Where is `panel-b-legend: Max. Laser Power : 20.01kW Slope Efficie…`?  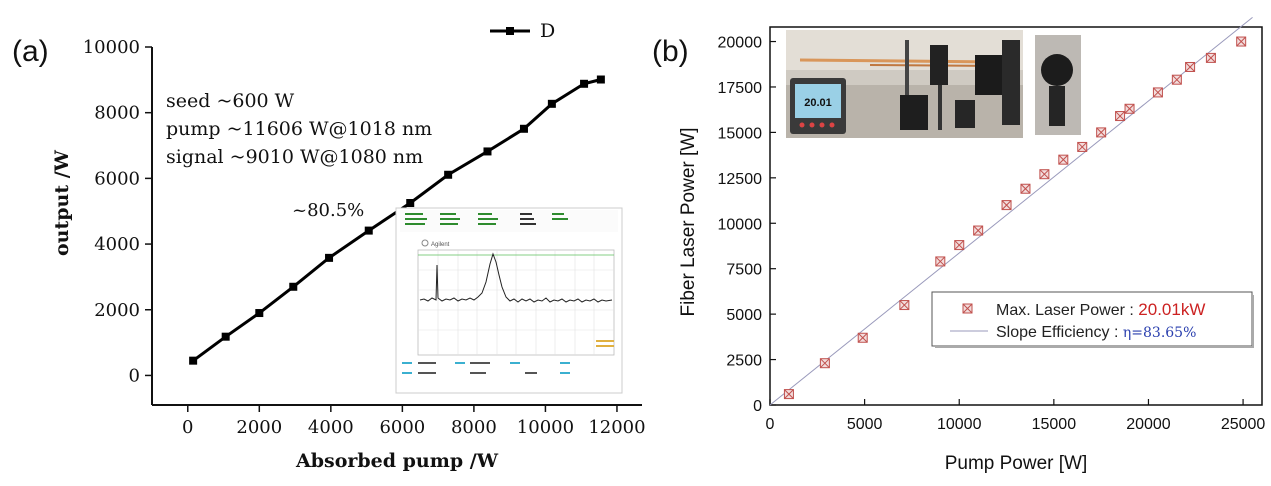 panel-b-legend: Max. Laser Power : 20.01kW Slope Efficie… is located at coordinates (1092, 319).